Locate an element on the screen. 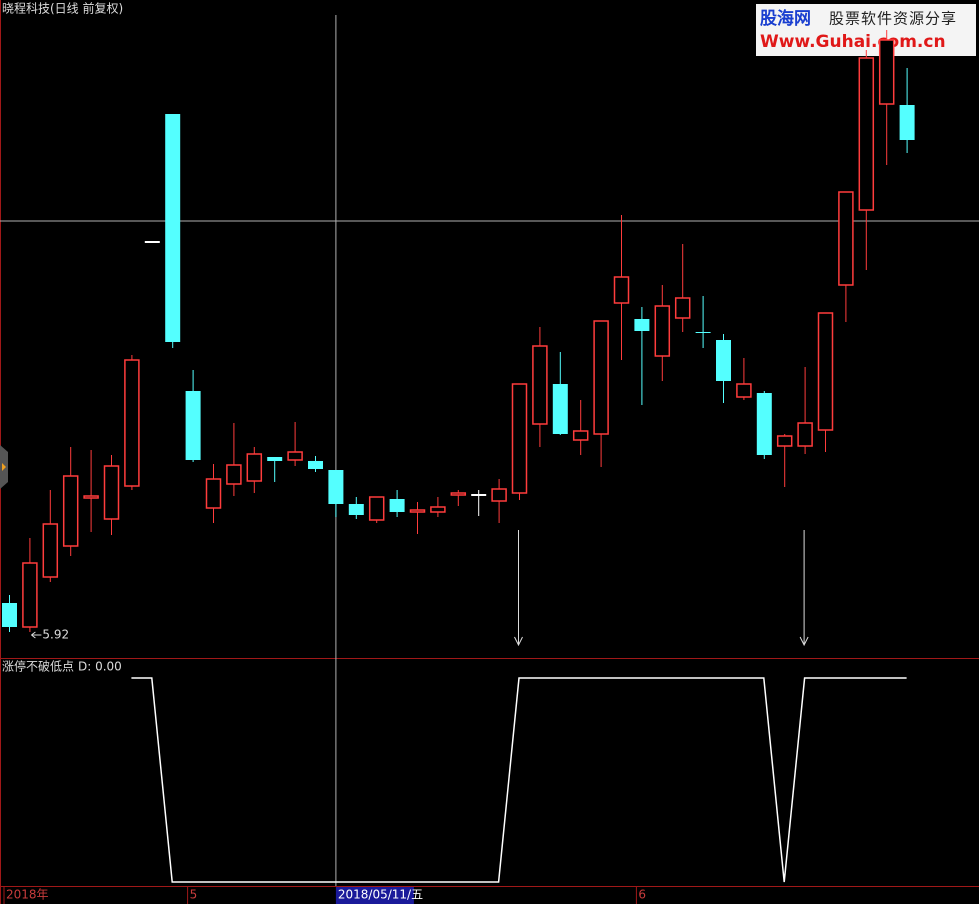  x-tick-label: 6 is located at coordinates (642, 895).